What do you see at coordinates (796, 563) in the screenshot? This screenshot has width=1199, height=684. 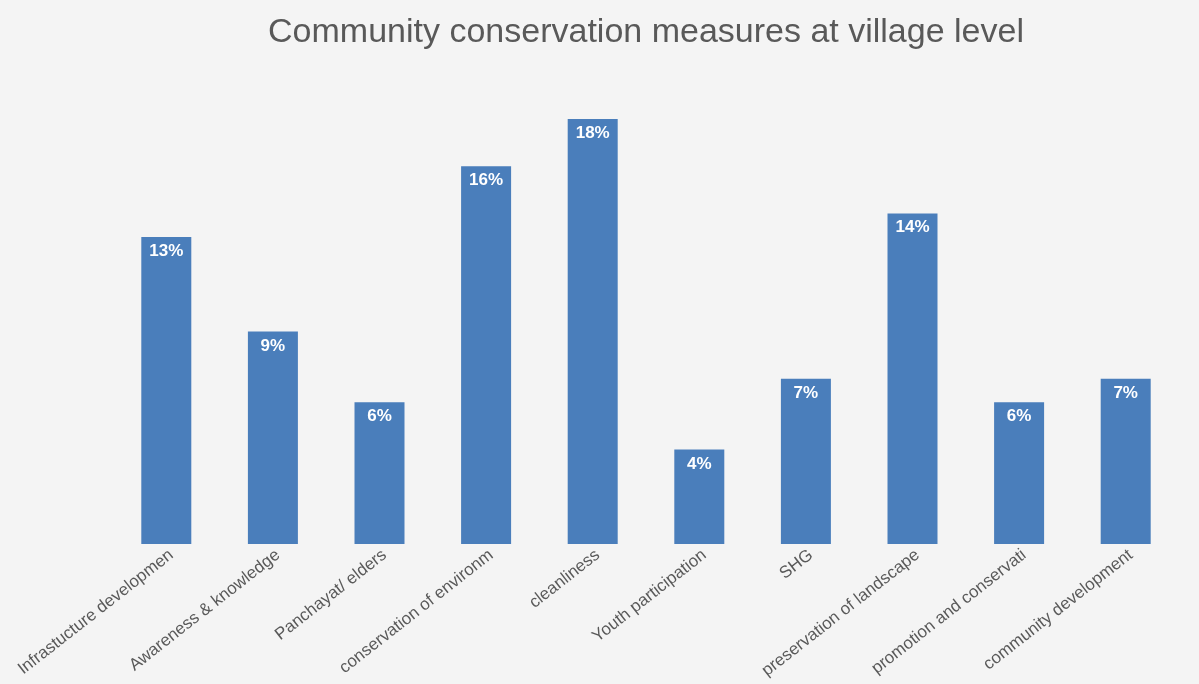 I see `x-tick-label: SHG` at bounding box center [796, 563].